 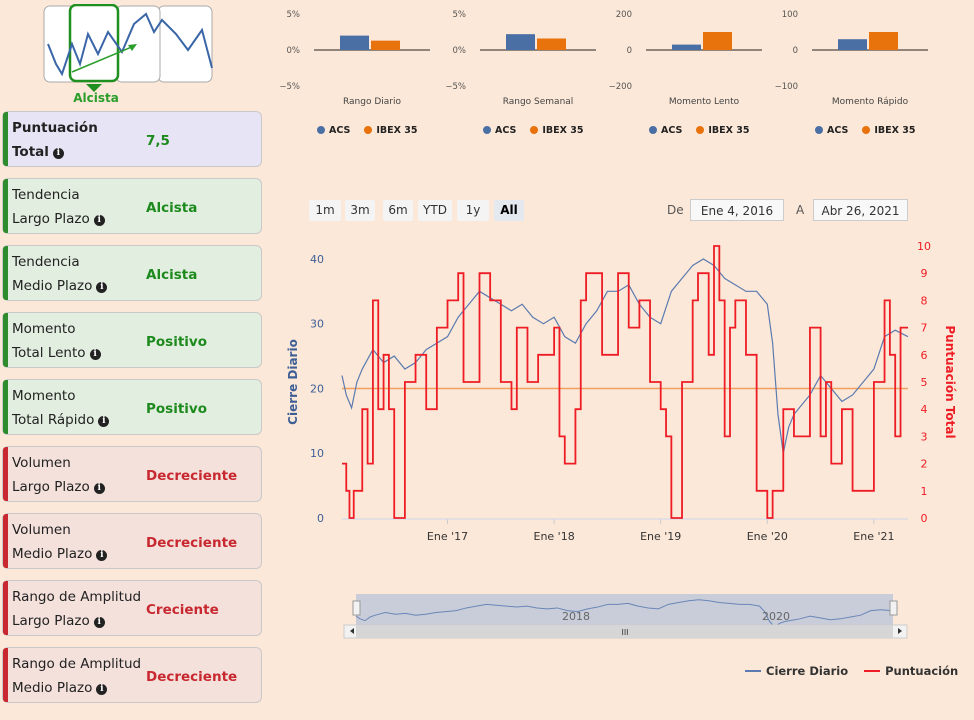 I want to click on metric-card: Rango de Amplitud Medio Plazo i Decreciente, so click(x=132, y=675).